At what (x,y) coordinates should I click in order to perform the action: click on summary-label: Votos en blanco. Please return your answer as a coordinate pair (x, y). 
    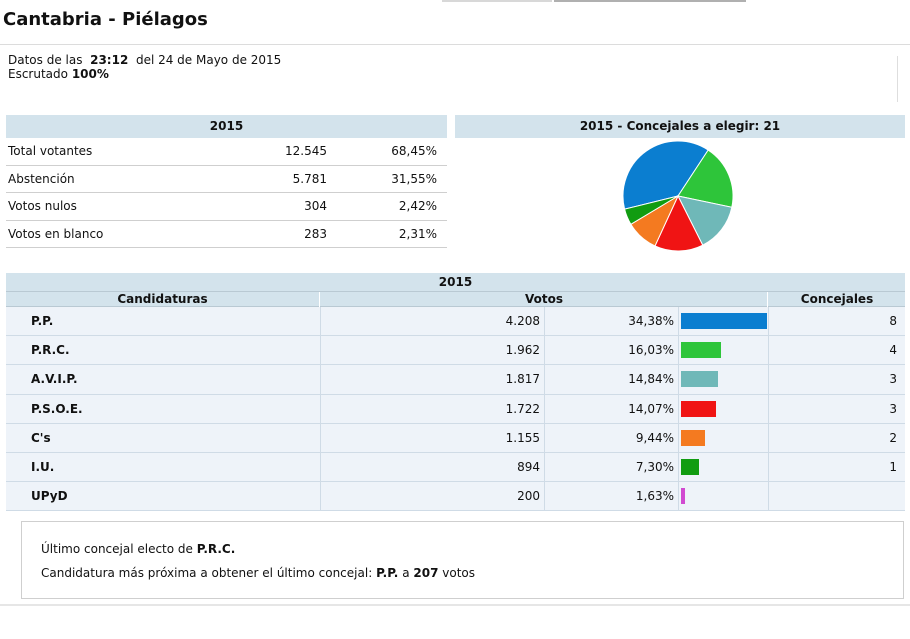
    Looking at the image, I should click on (56, 233).